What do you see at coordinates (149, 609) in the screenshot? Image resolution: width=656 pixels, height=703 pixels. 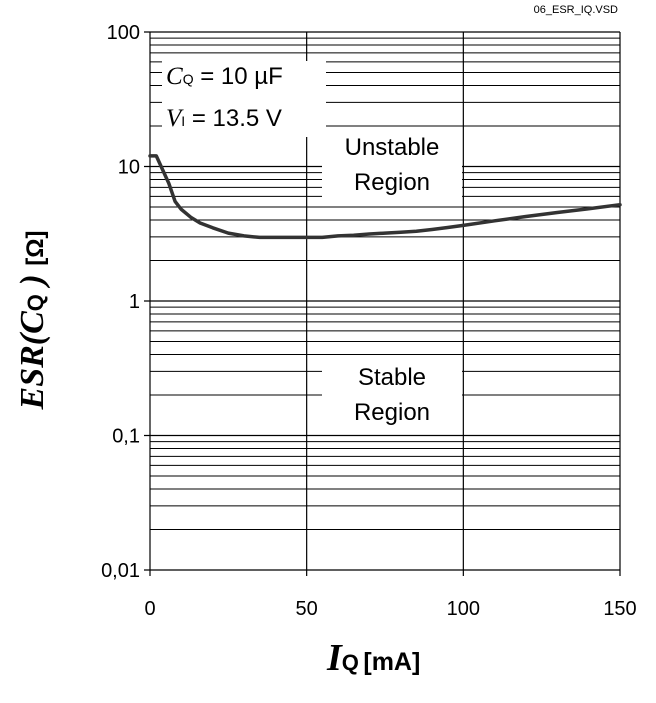 I see `x-tick-label: 0` at bounding box center [149, 609].